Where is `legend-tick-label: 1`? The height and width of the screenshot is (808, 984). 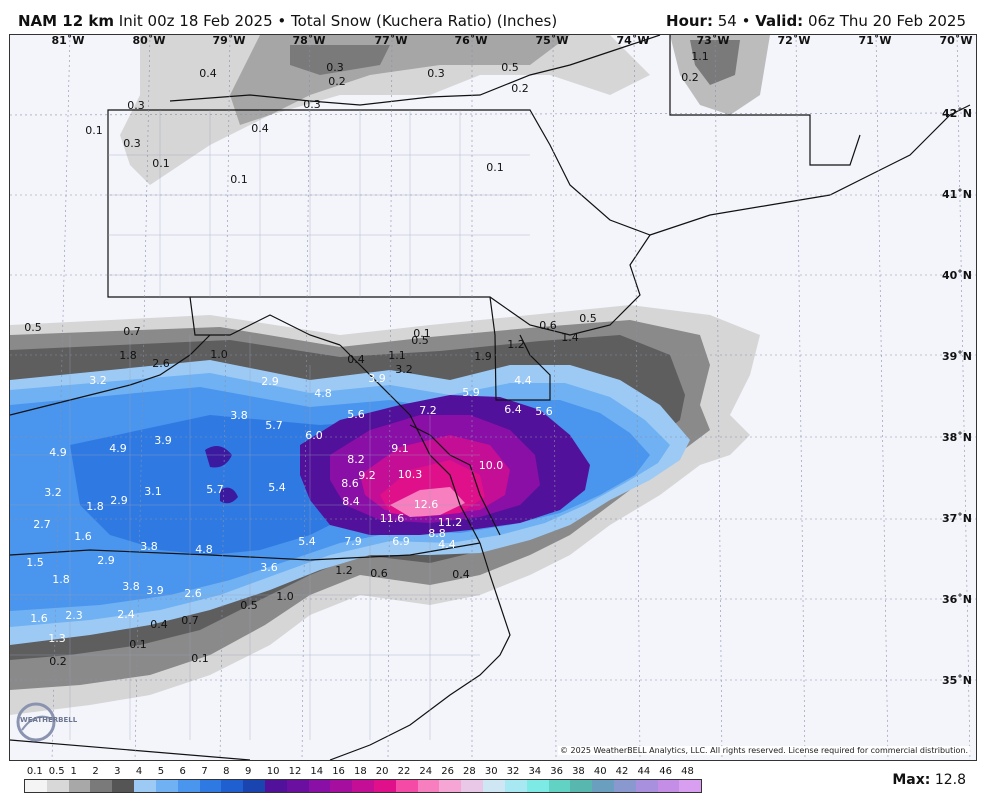 legend-tick-label: 1 is located at coordinates (73, 771).